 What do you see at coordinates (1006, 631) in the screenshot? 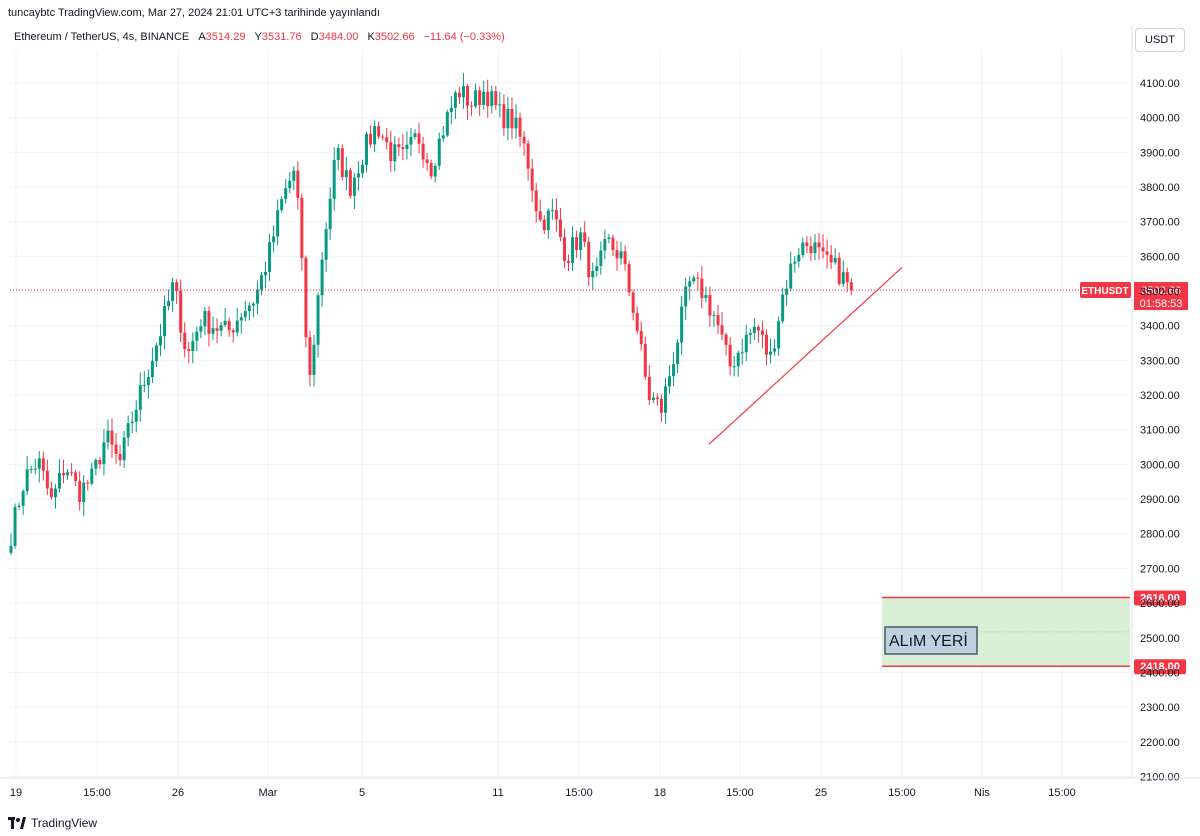
I see `buy-zone: ALıM YERİ` at bounding box center [1006, 631].